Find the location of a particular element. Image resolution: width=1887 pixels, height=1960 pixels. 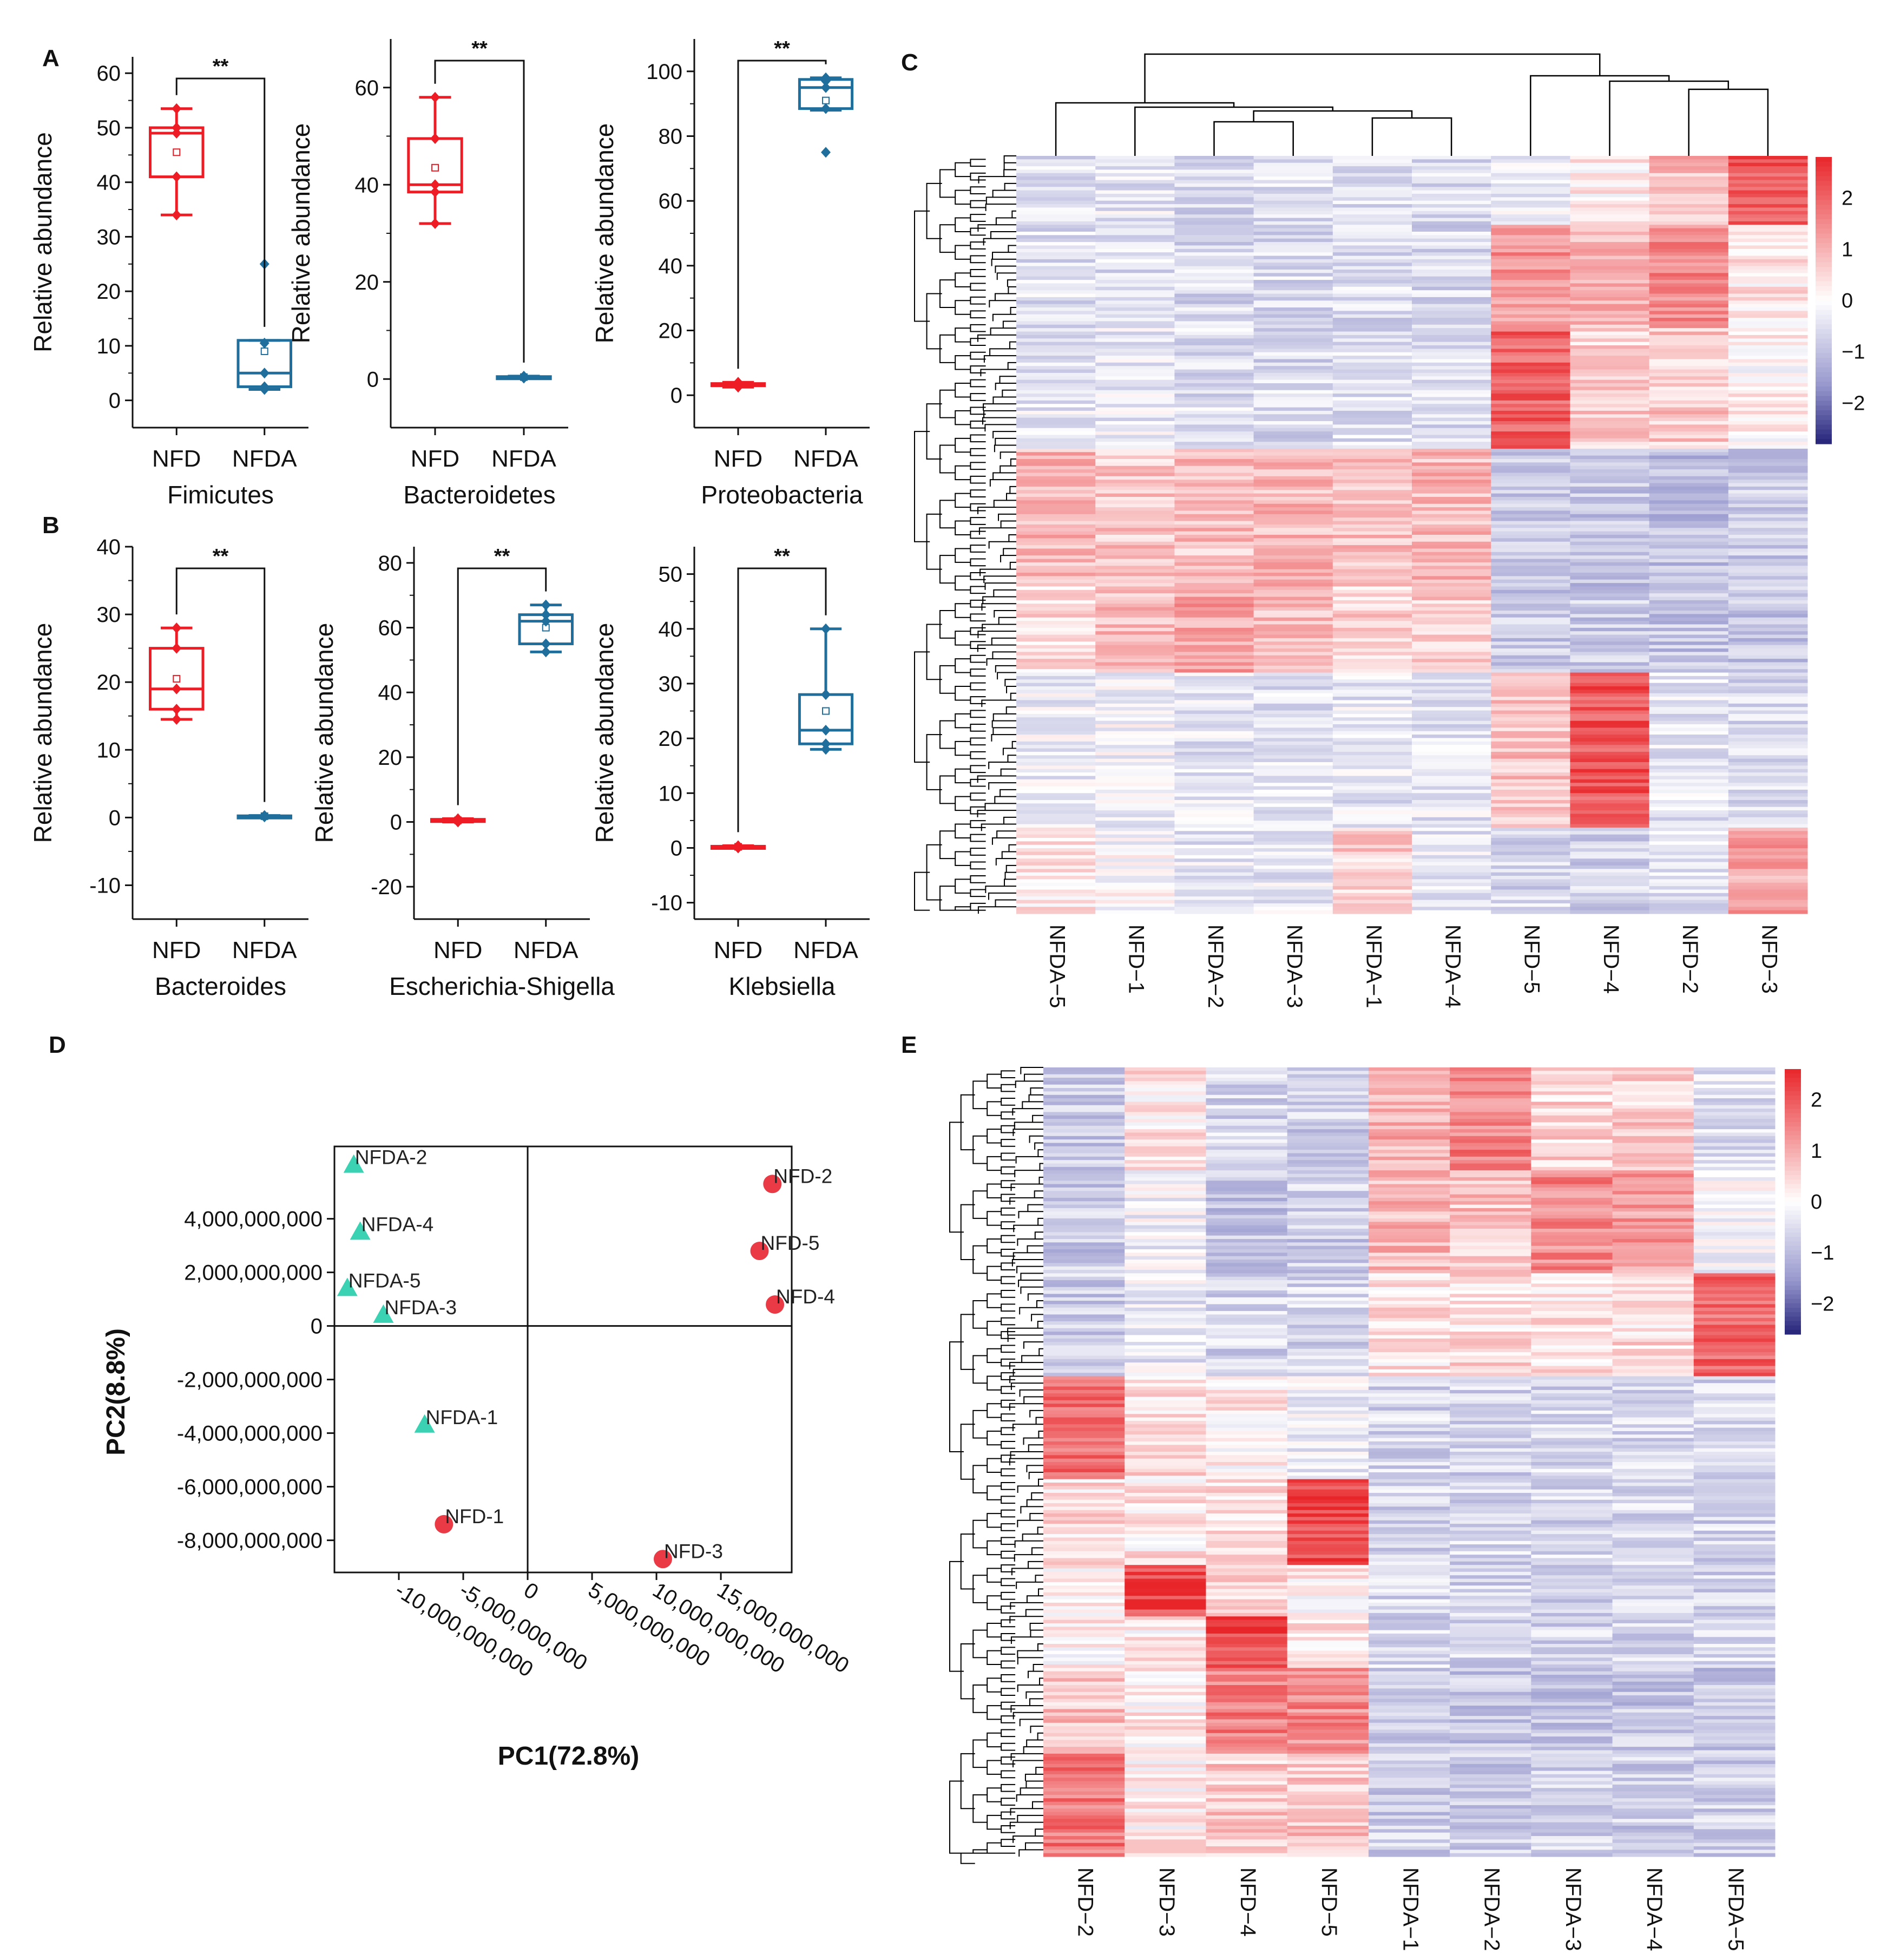

dendrogram-branches is located at coordinates (950, 535).